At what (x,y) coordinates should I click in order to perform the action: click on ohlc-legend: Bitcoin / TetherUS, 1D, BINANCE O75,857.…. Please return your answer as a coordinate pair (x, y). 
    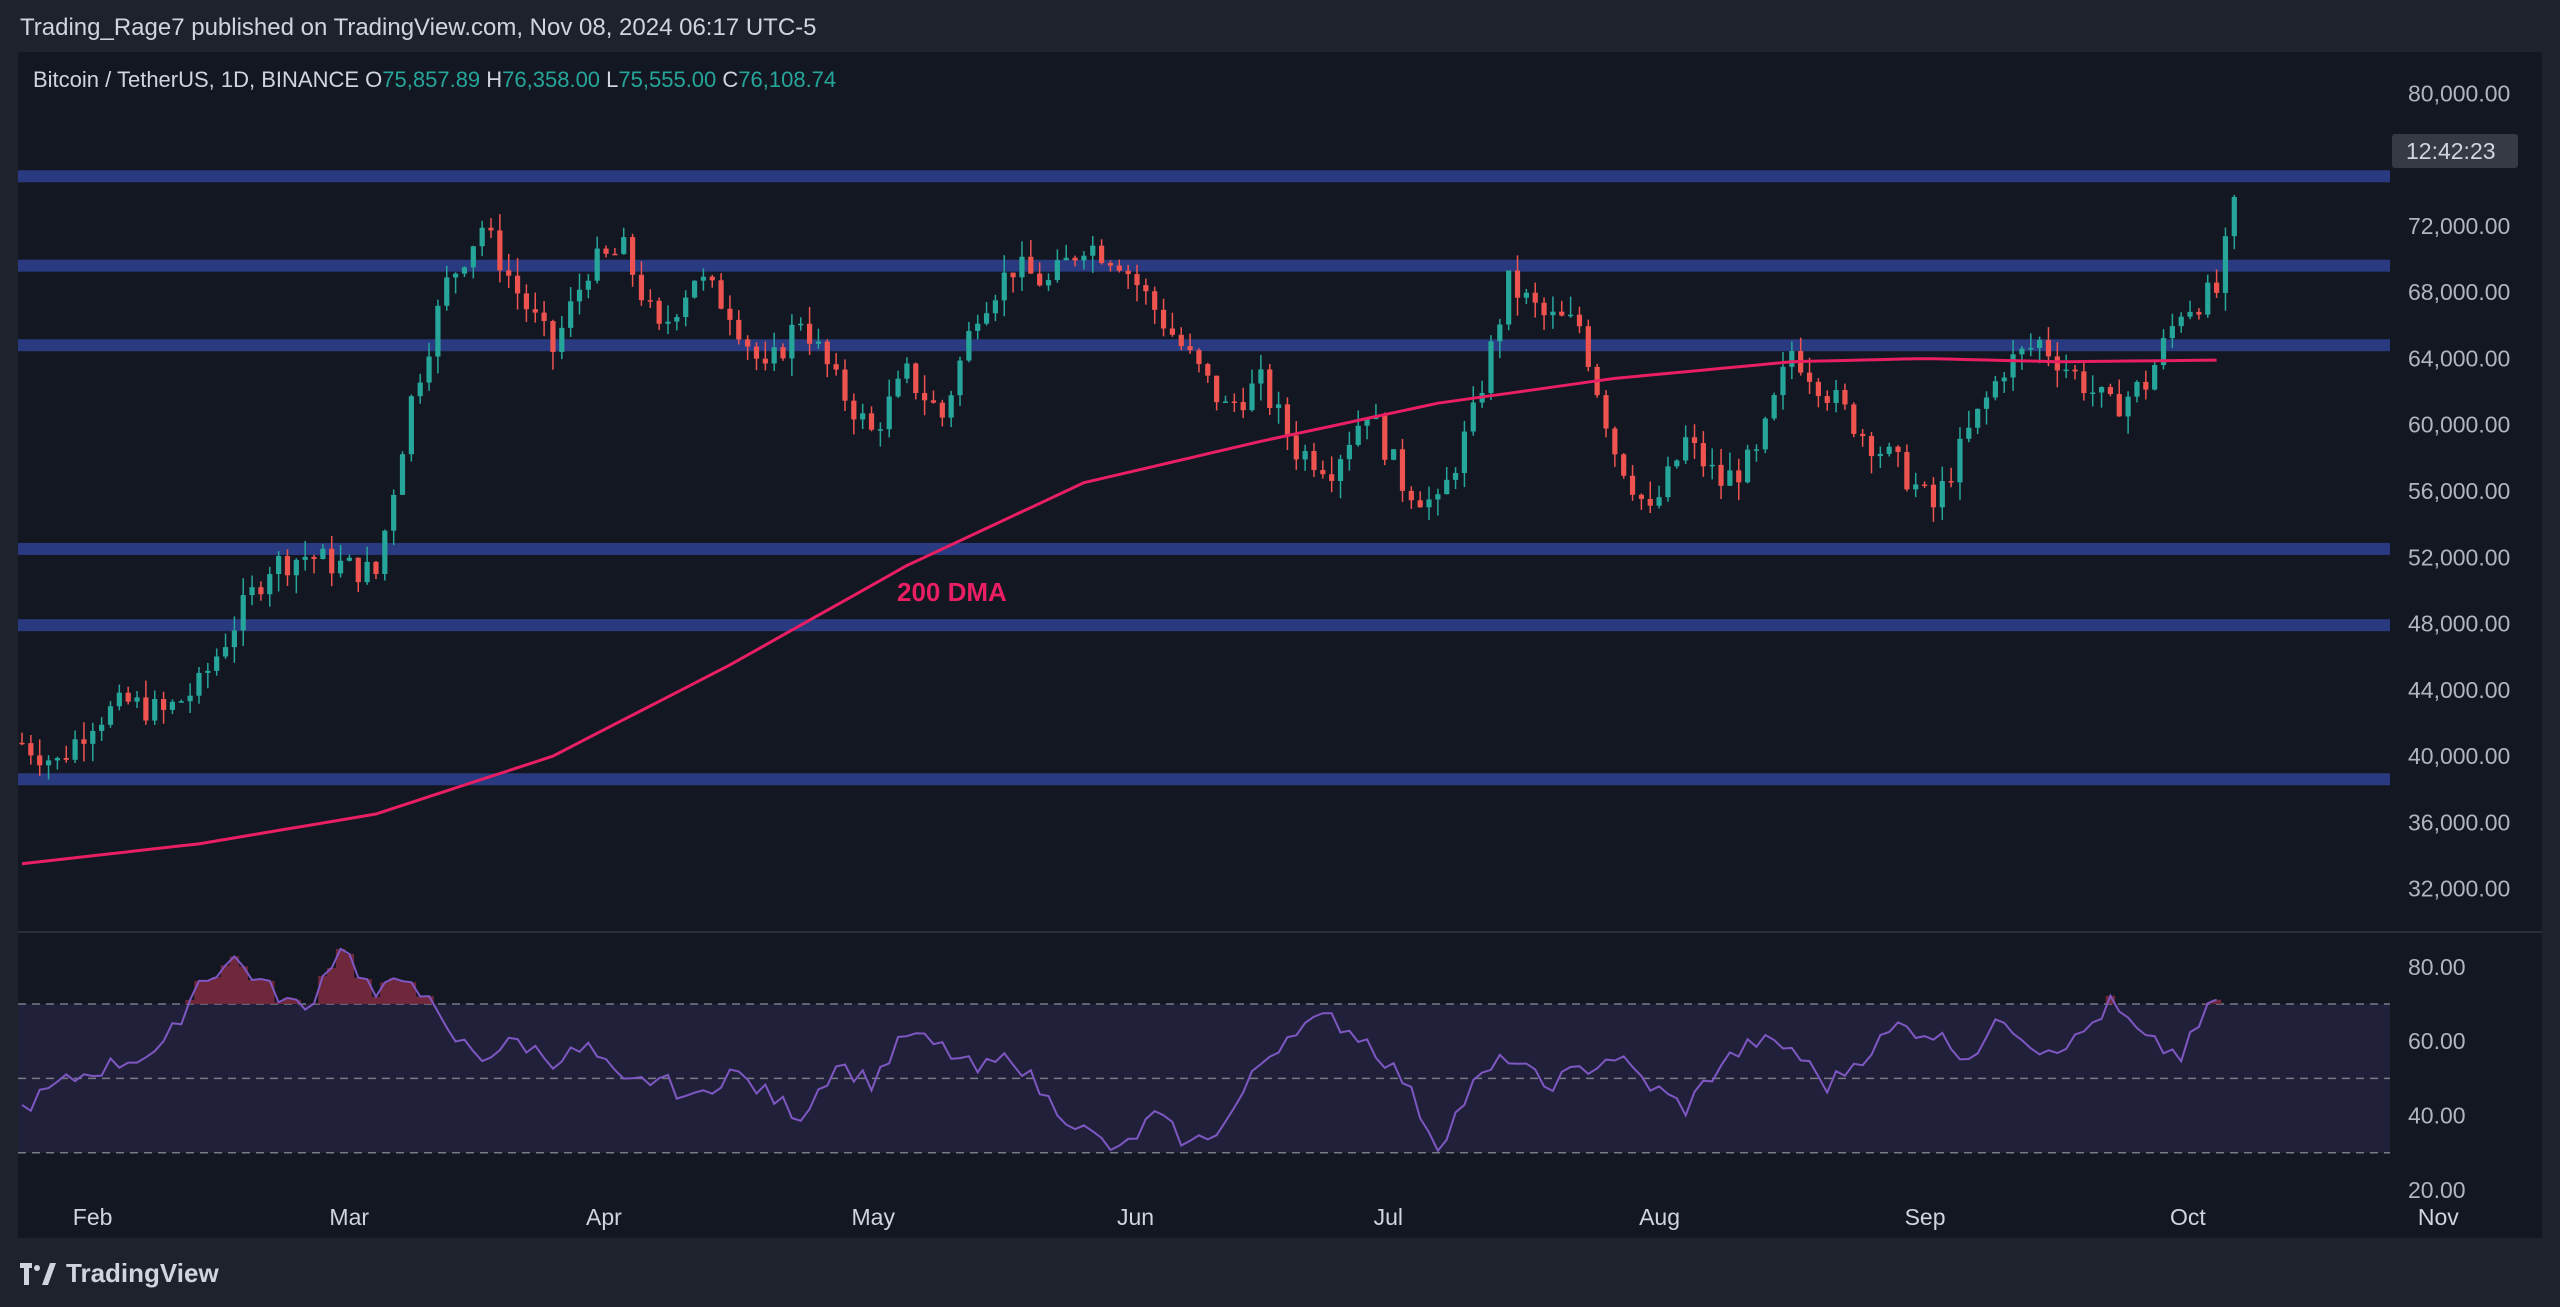
    Looking at the image, I should click on (434, 79).